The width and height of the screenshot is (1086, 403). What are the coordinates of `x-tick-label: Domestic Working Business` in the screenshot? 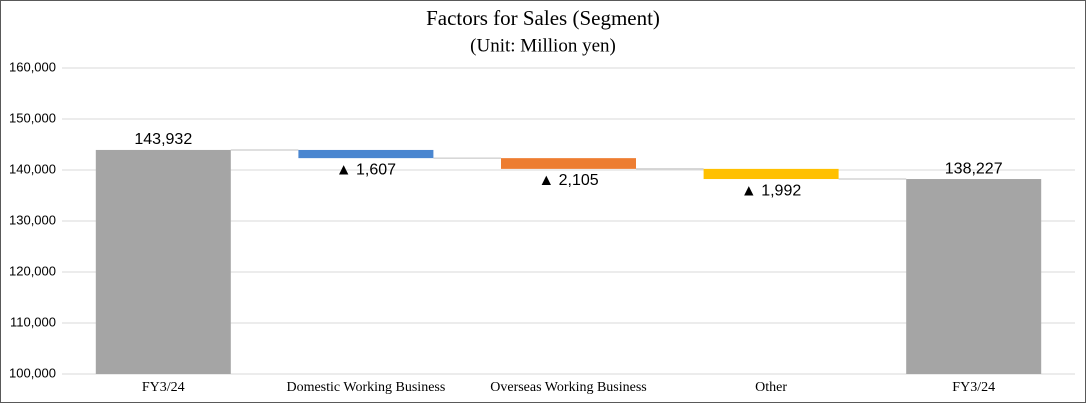 It's located at (365, 387).